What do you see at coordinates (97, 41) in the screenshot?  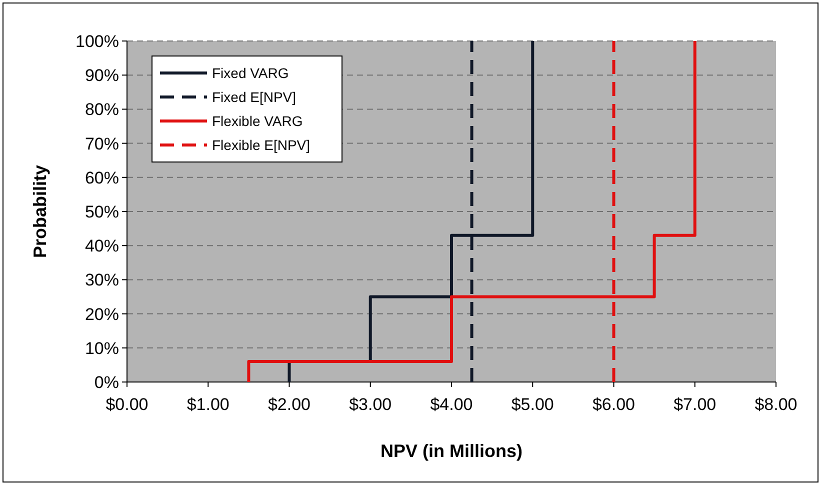 I see `y-tick-label: 100%` at bounding box center [97, 41].